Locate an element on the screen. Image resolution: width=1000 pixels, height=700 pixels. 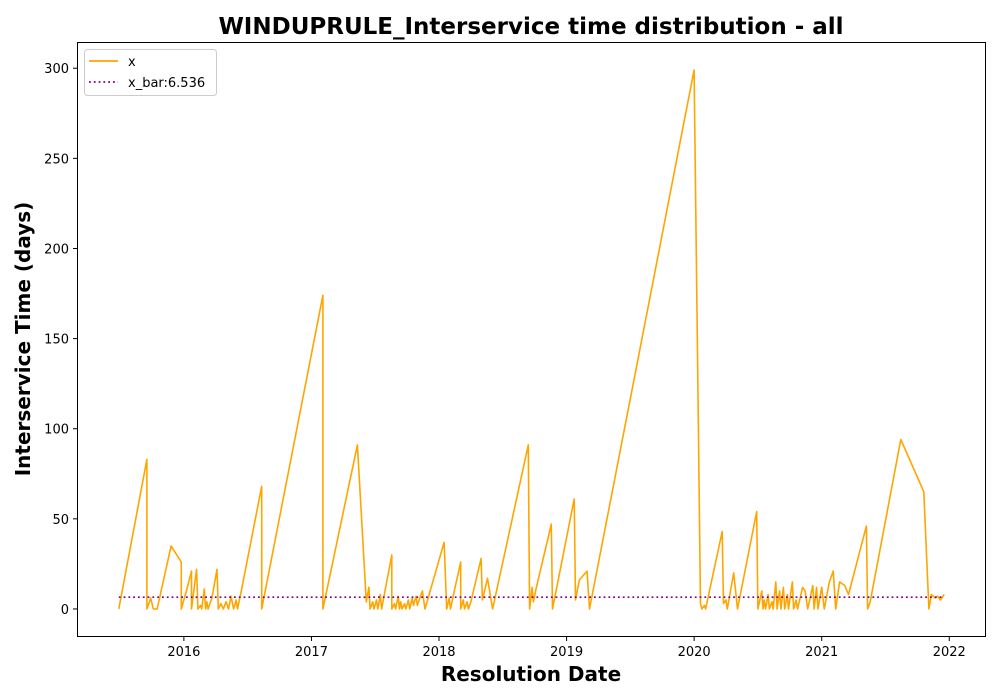
x-tick-label: 2017 is located at coordinates (311, 652).